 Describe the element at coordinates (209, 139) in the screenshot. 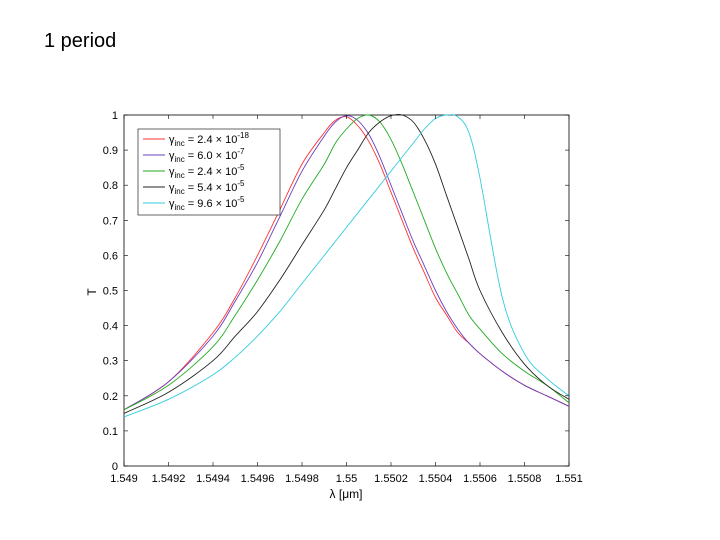

I see `legend-entry: γinc = 2.4 × 10-18` at that location.